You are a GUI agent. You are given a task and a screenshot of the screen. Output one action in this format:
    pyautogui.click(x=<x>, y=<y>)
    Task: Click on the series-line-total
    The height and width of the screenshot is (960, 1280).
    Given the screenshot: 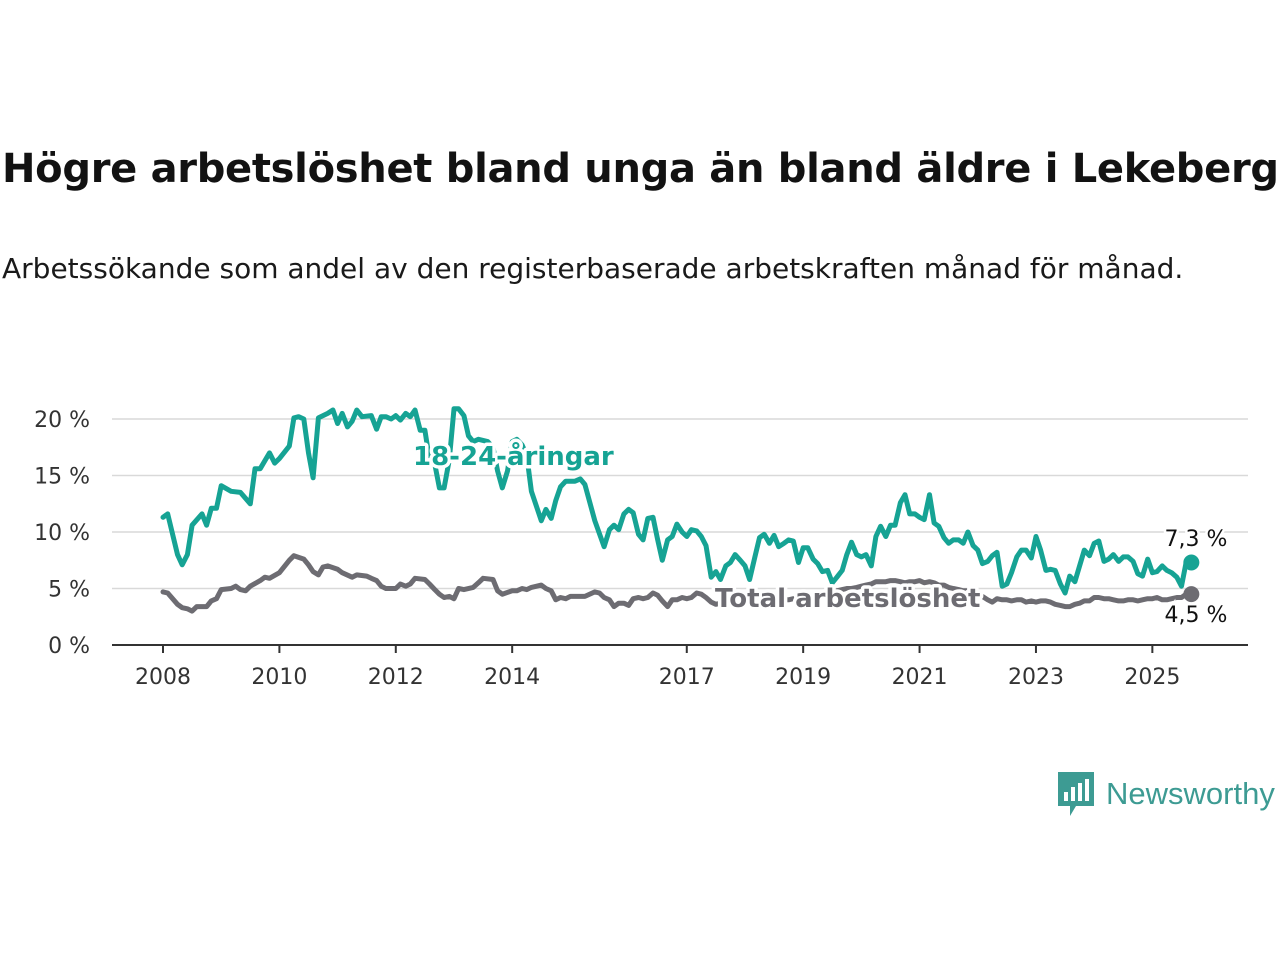 What is the action you would take?
    pyautogui.click(x=677, y=583)
    